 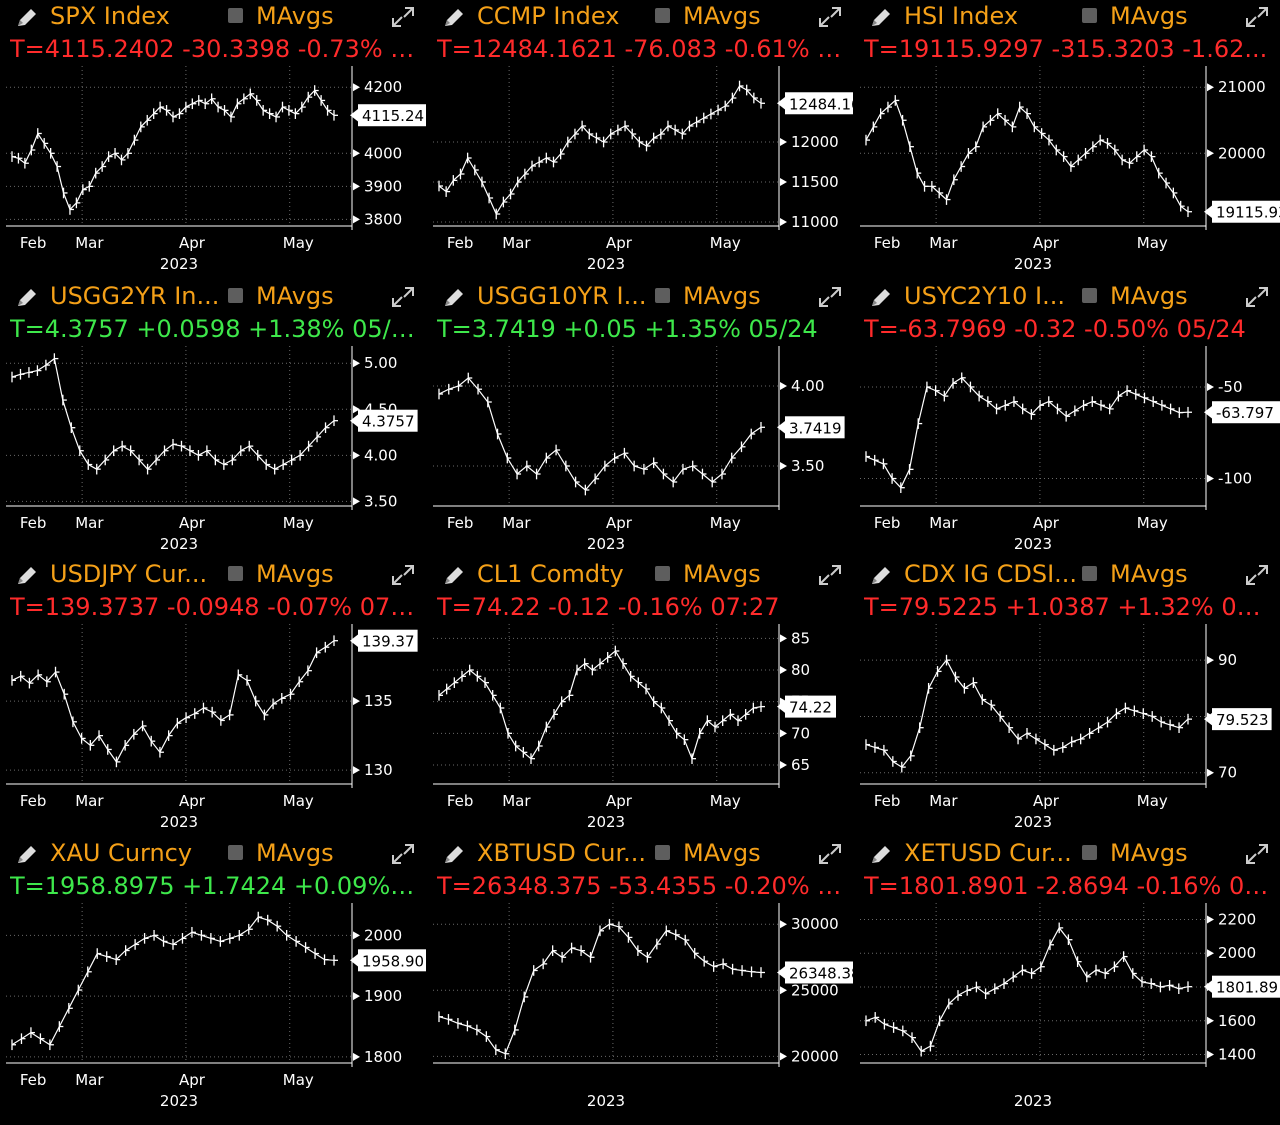 What do you see at coordinates (212, 727) in the screenshot?
I see `price-chart: 130 135 139.37 Feb Mar Apr May 2023` at bounding box center [212, 727].